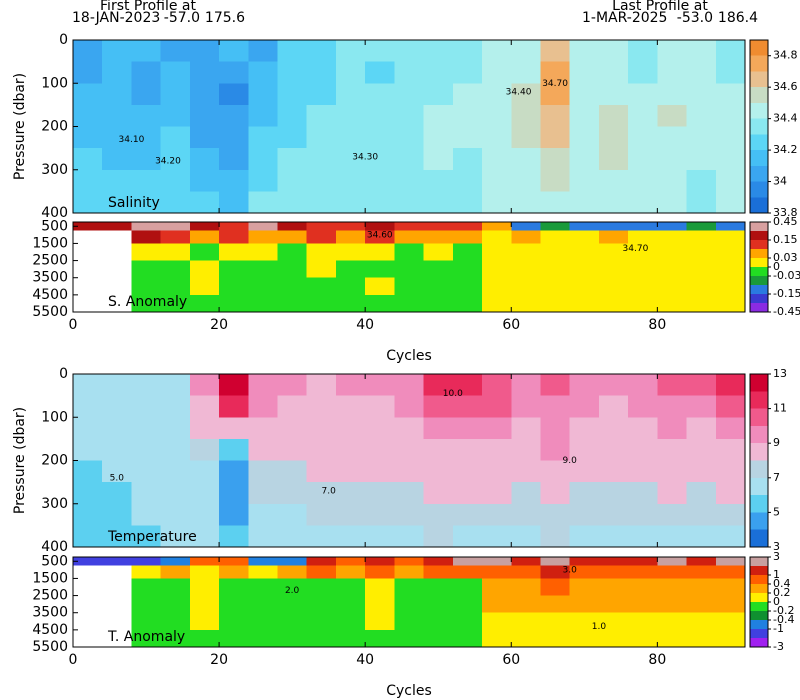 The image size is (800, 700). I want to click on y-tick-label: 2500, so click(50, 596).